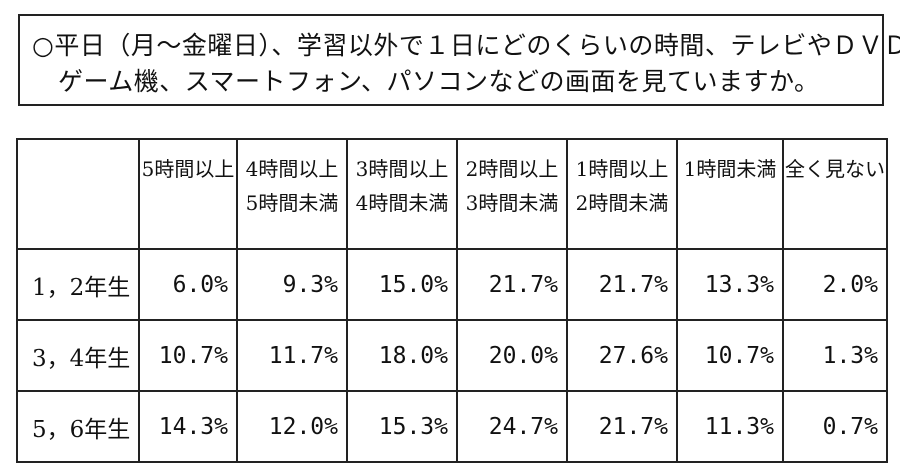 This screenshot has height=464, width=900. Describe the element at coordinates (622, 203) in the screenshot. I see `column-header-line: 2時間未満` at that location.